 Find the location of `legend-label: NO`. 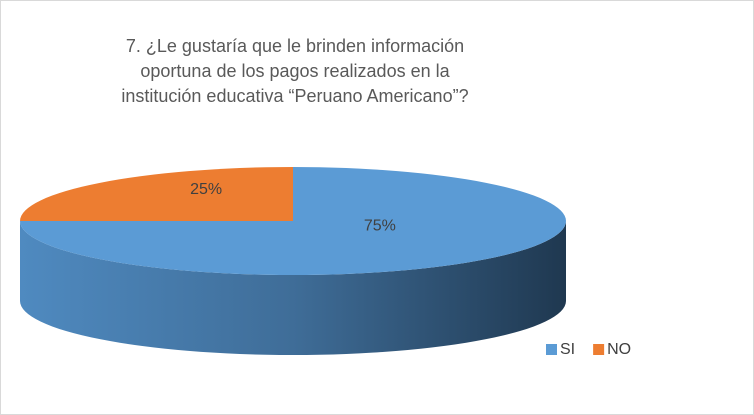

legend-label: NO is located at coordinates (619, 349).